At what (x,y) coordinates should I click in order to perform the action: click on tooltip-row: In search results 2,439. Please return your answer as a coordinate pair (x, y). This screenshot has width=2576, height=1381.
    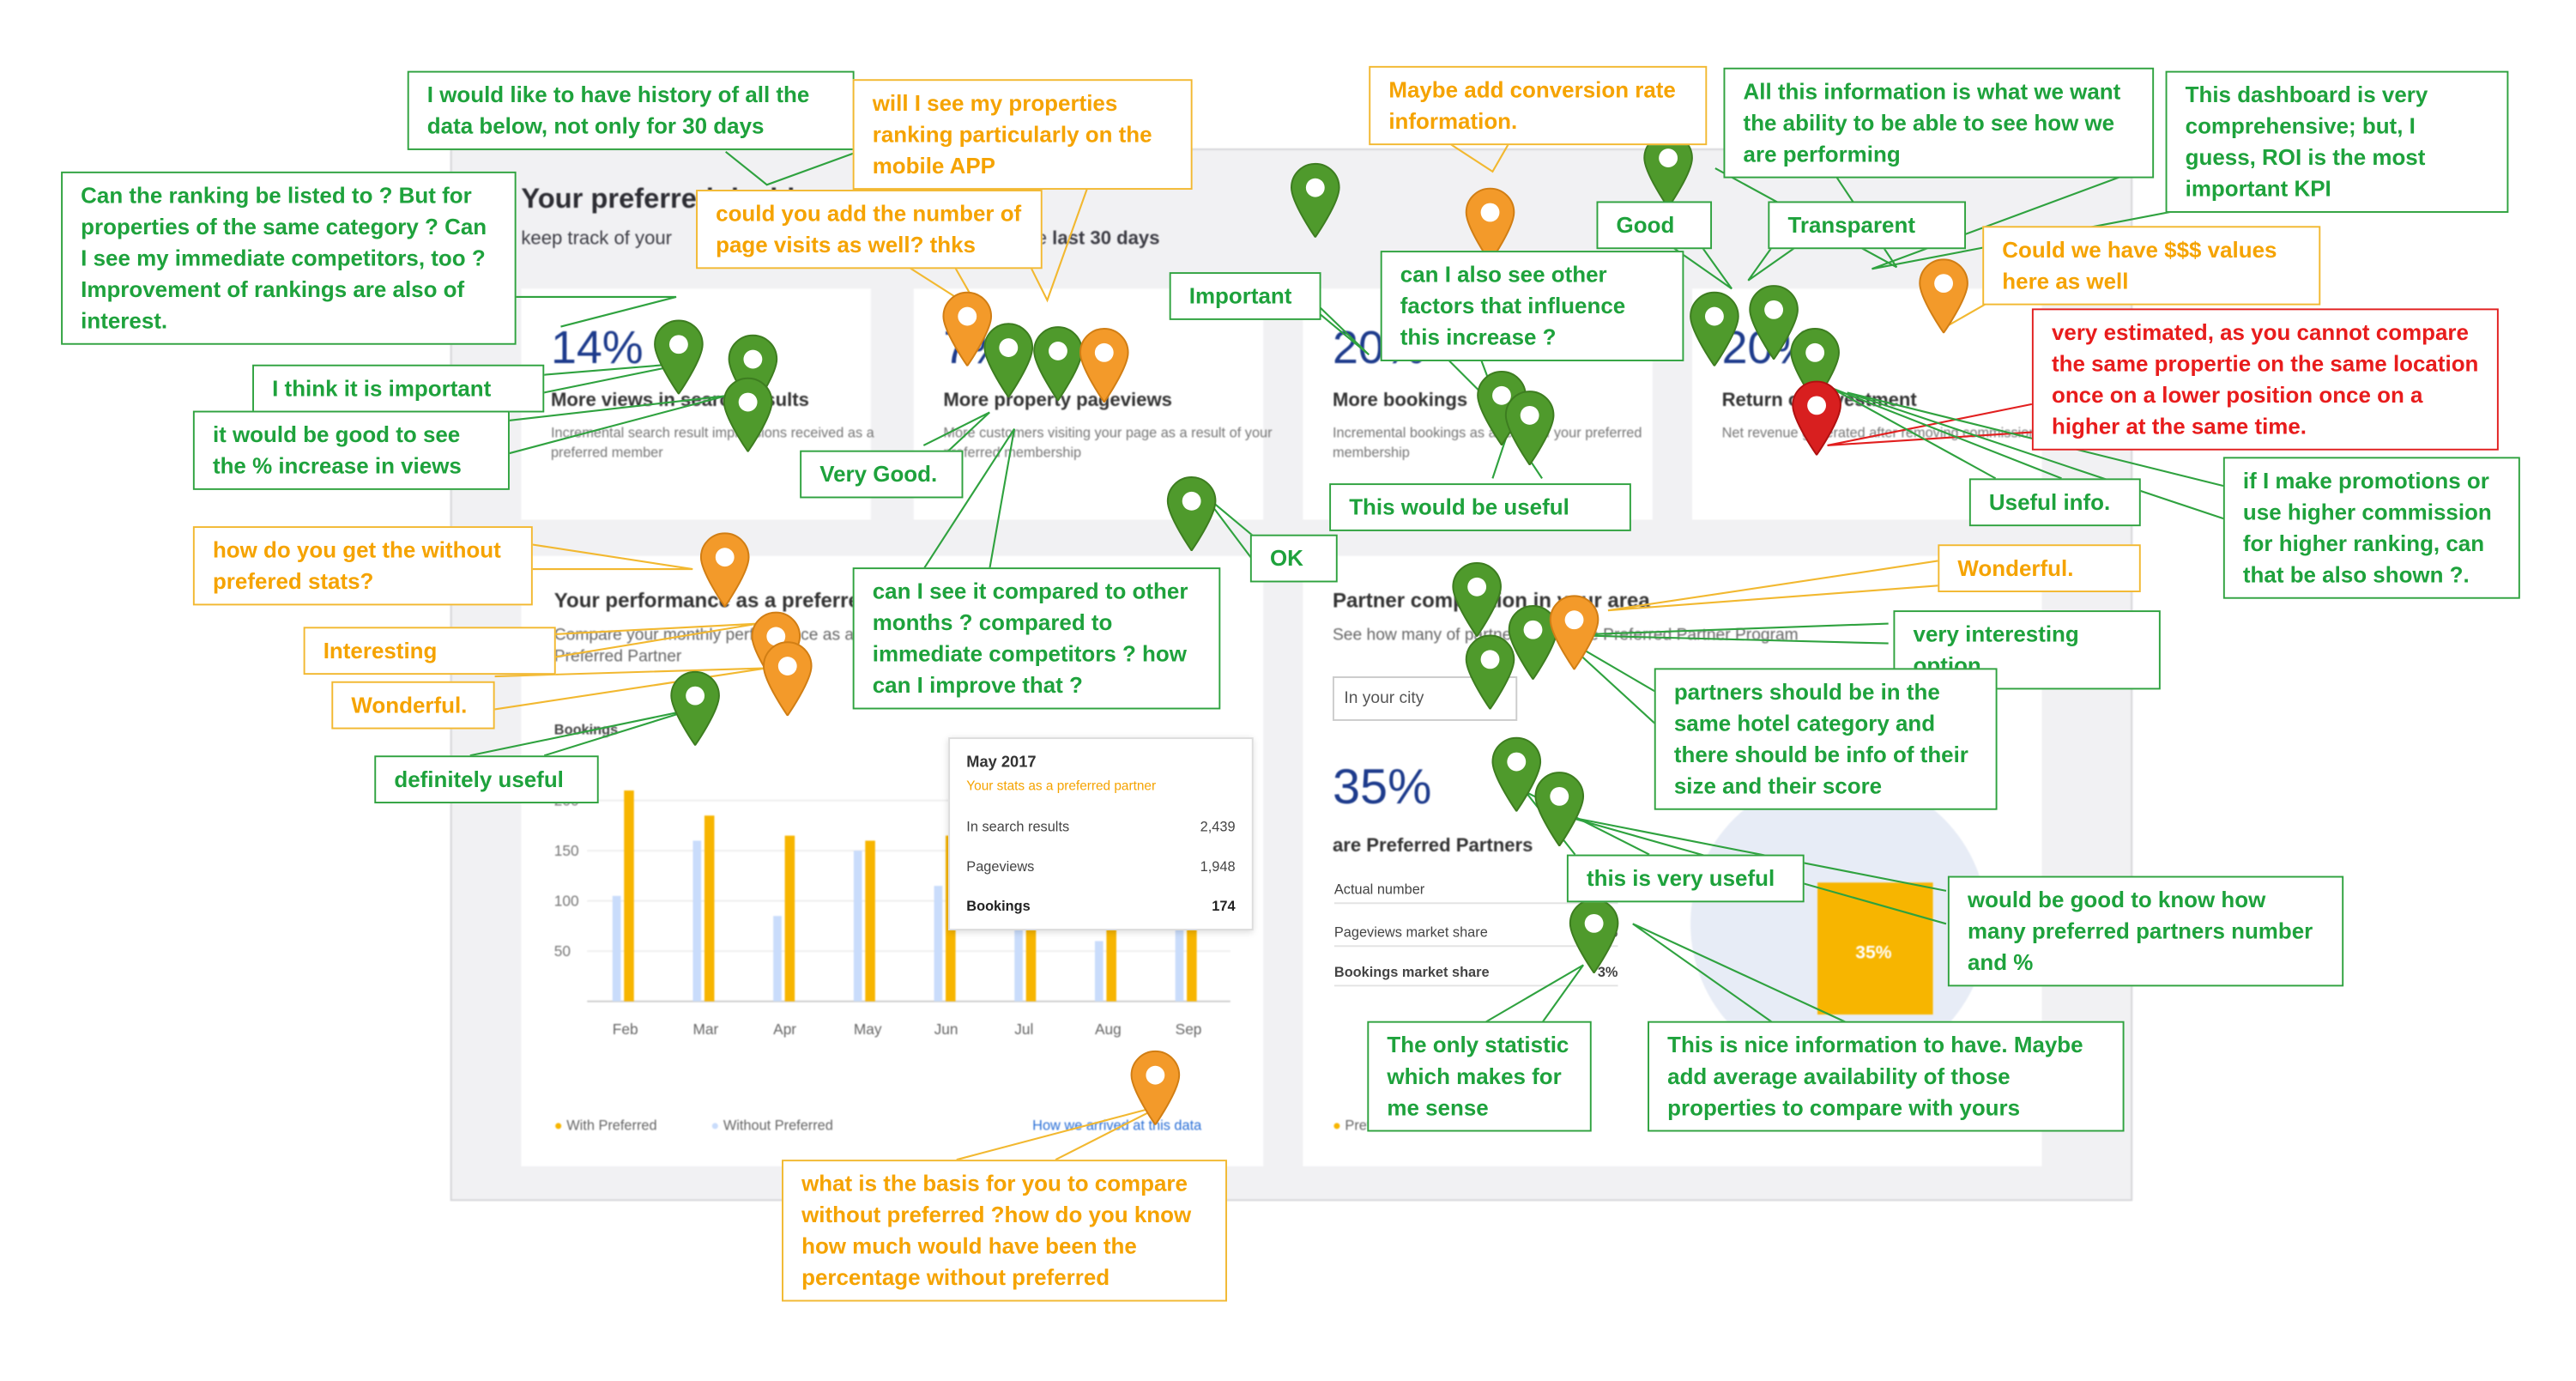
    Looking at the image, I should click on (1101, 826).